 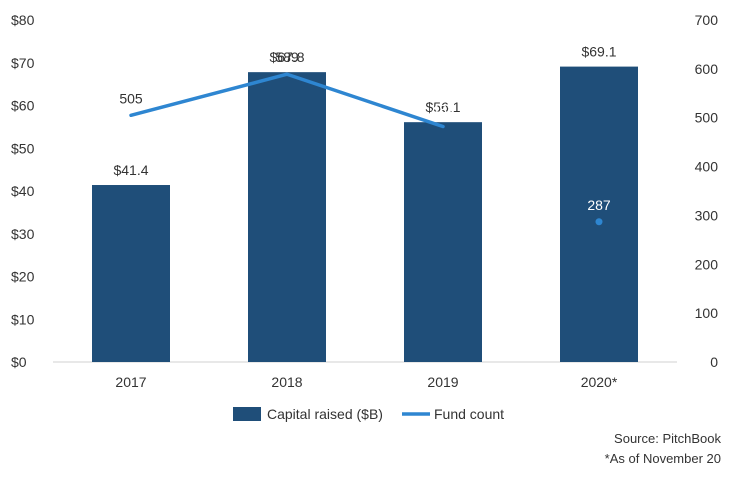 What do you see at coordinates (287, 100) in the screenshot?
I see `fund-count-line` at bounding box center [287, 100].